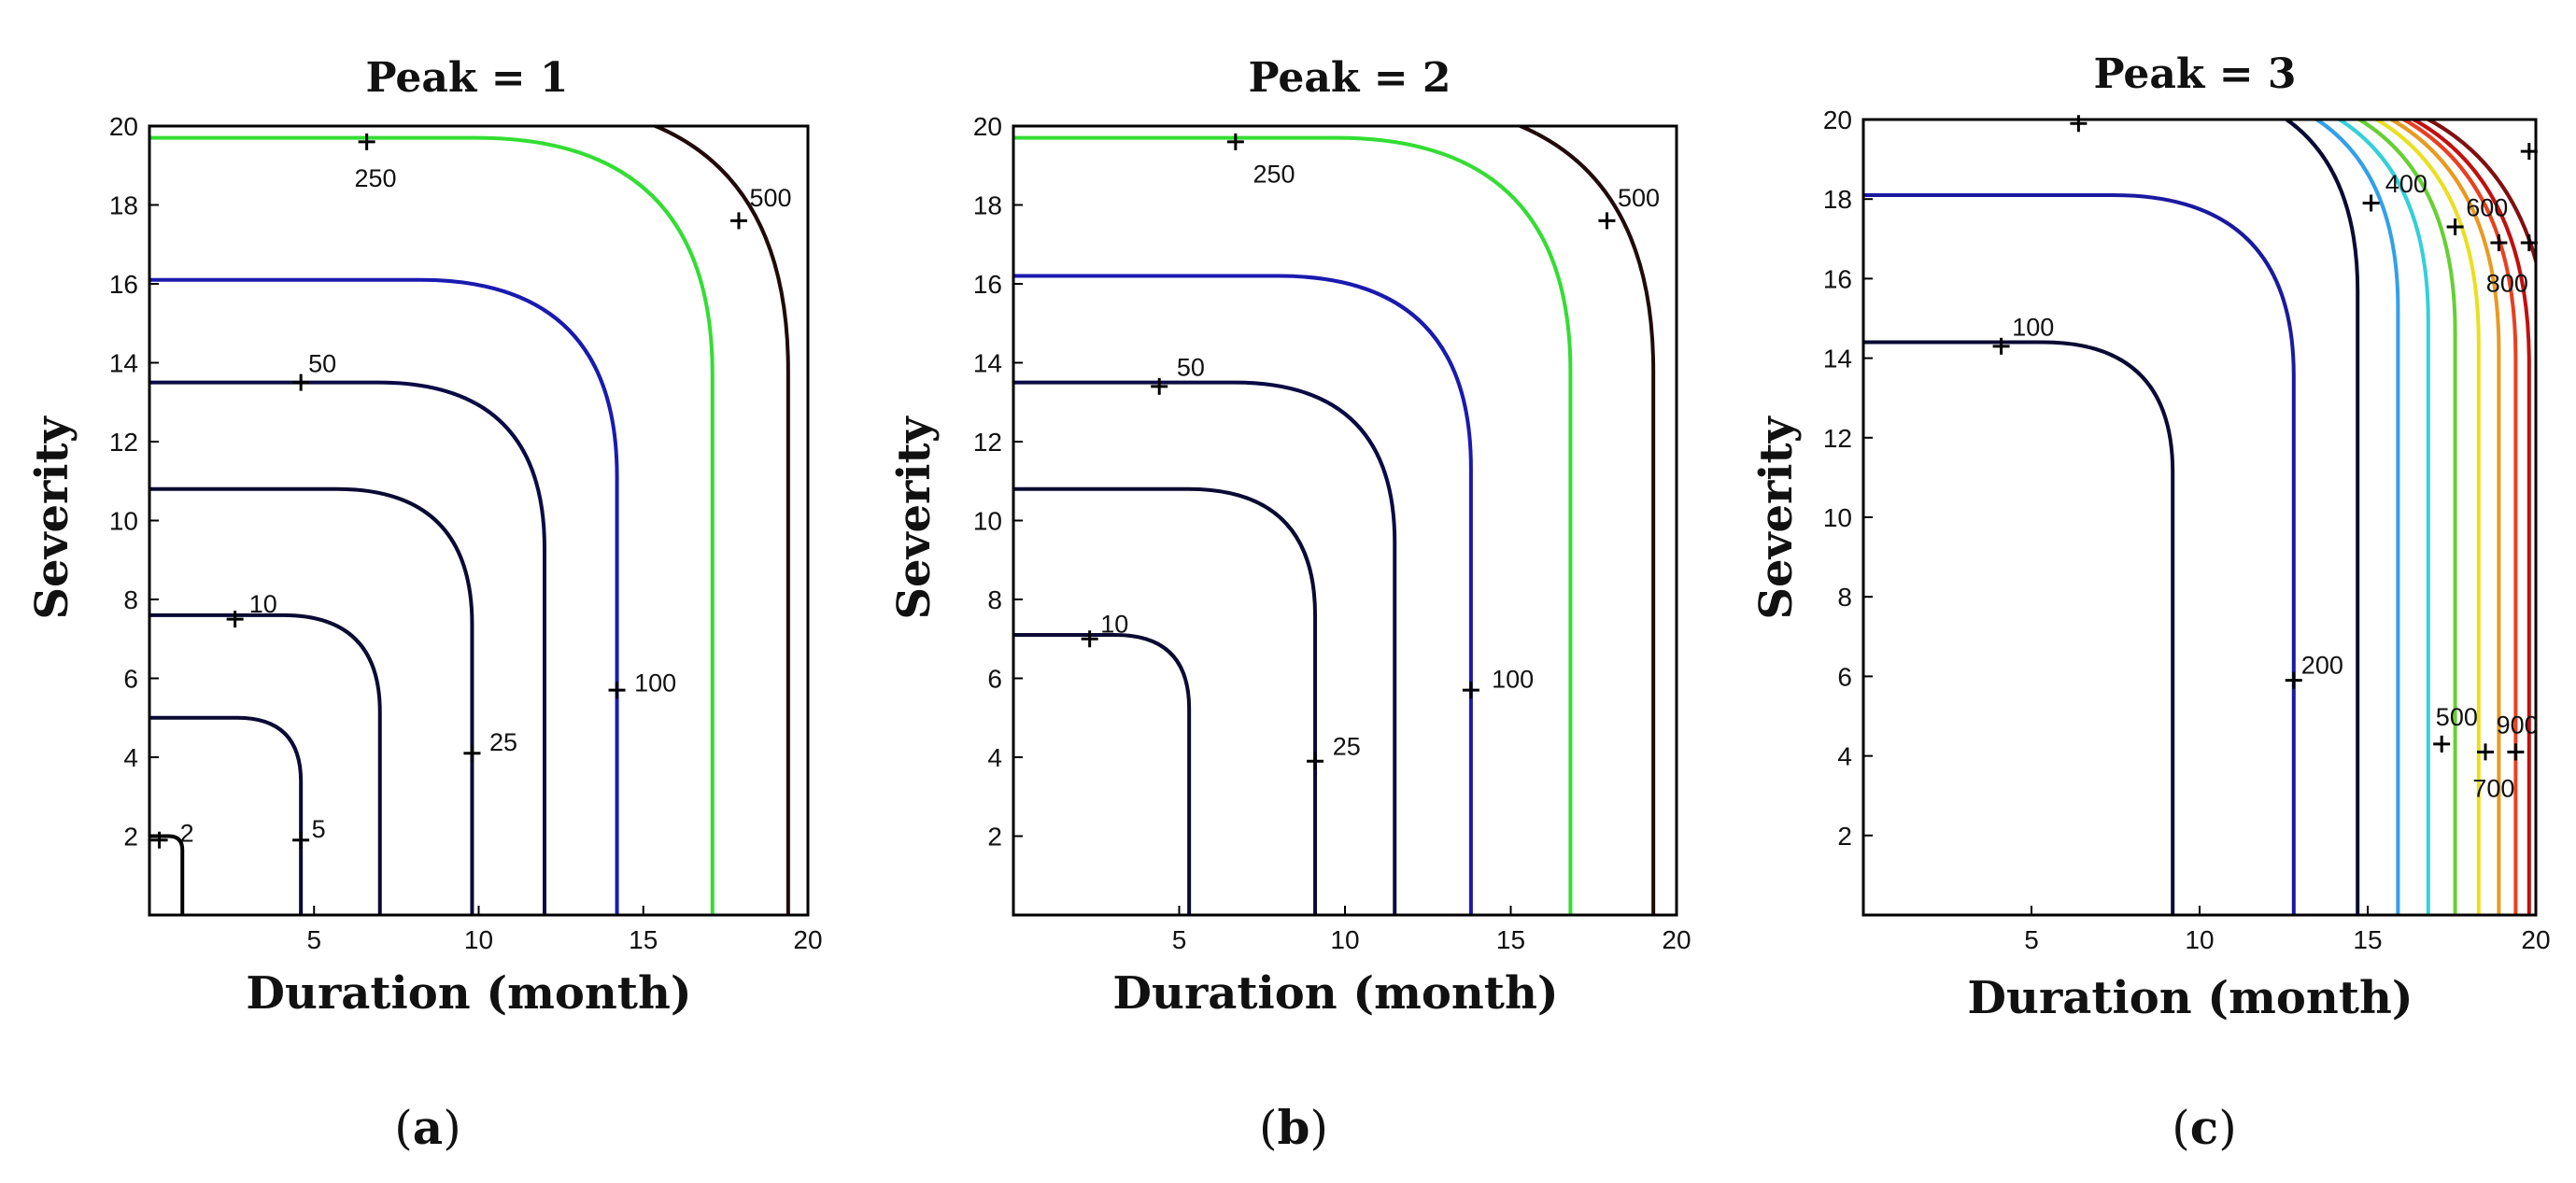 Image resolution: width=2576 pixels, height=1183 pixels. I want to click on y-tick-label: 12, so click(124, 442).